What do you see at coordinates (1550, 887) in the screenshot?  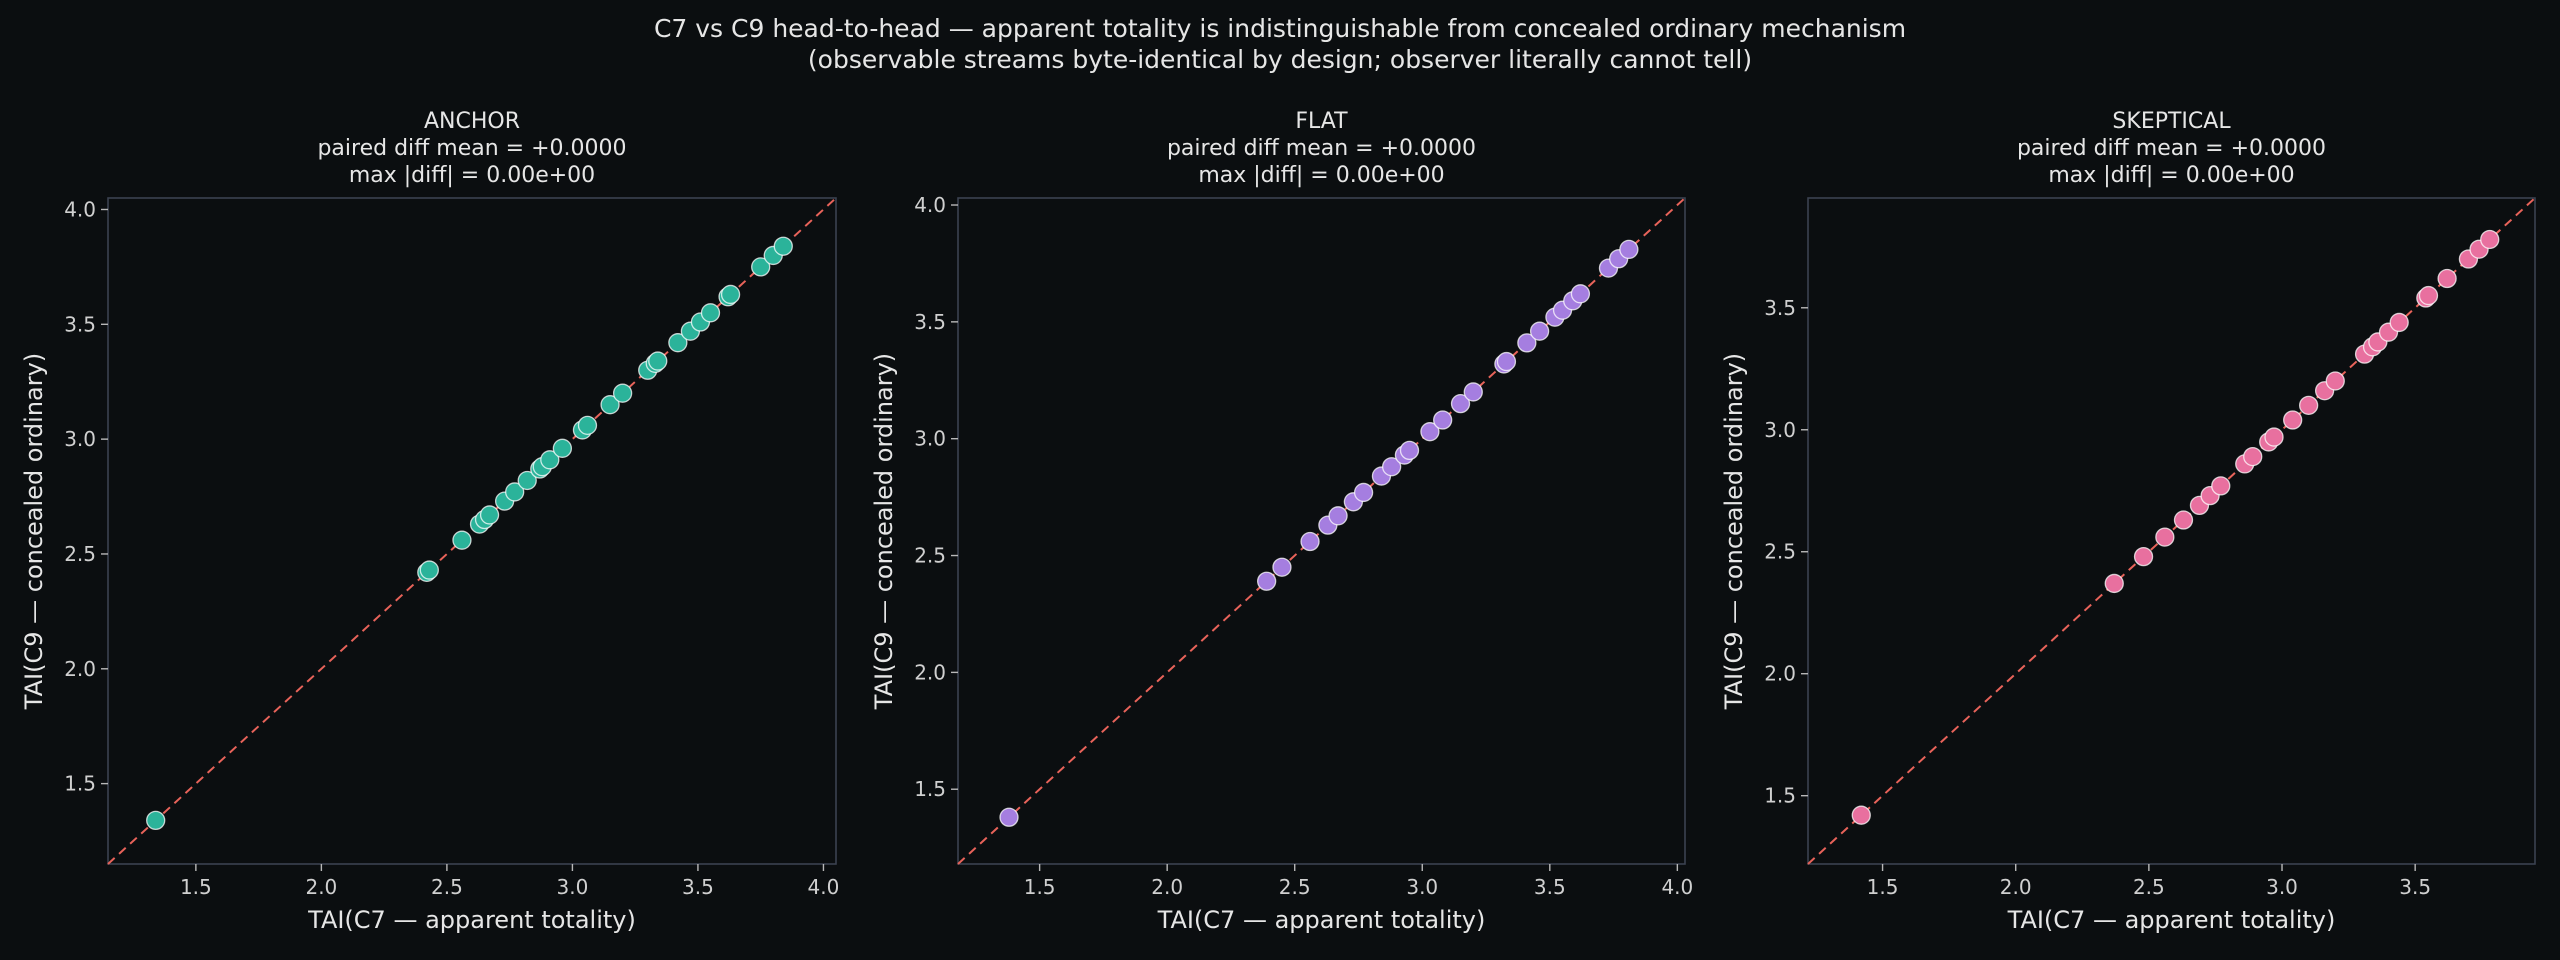 I see `flat-xtick-label: 3.5` at bounding box center [1550, 887].